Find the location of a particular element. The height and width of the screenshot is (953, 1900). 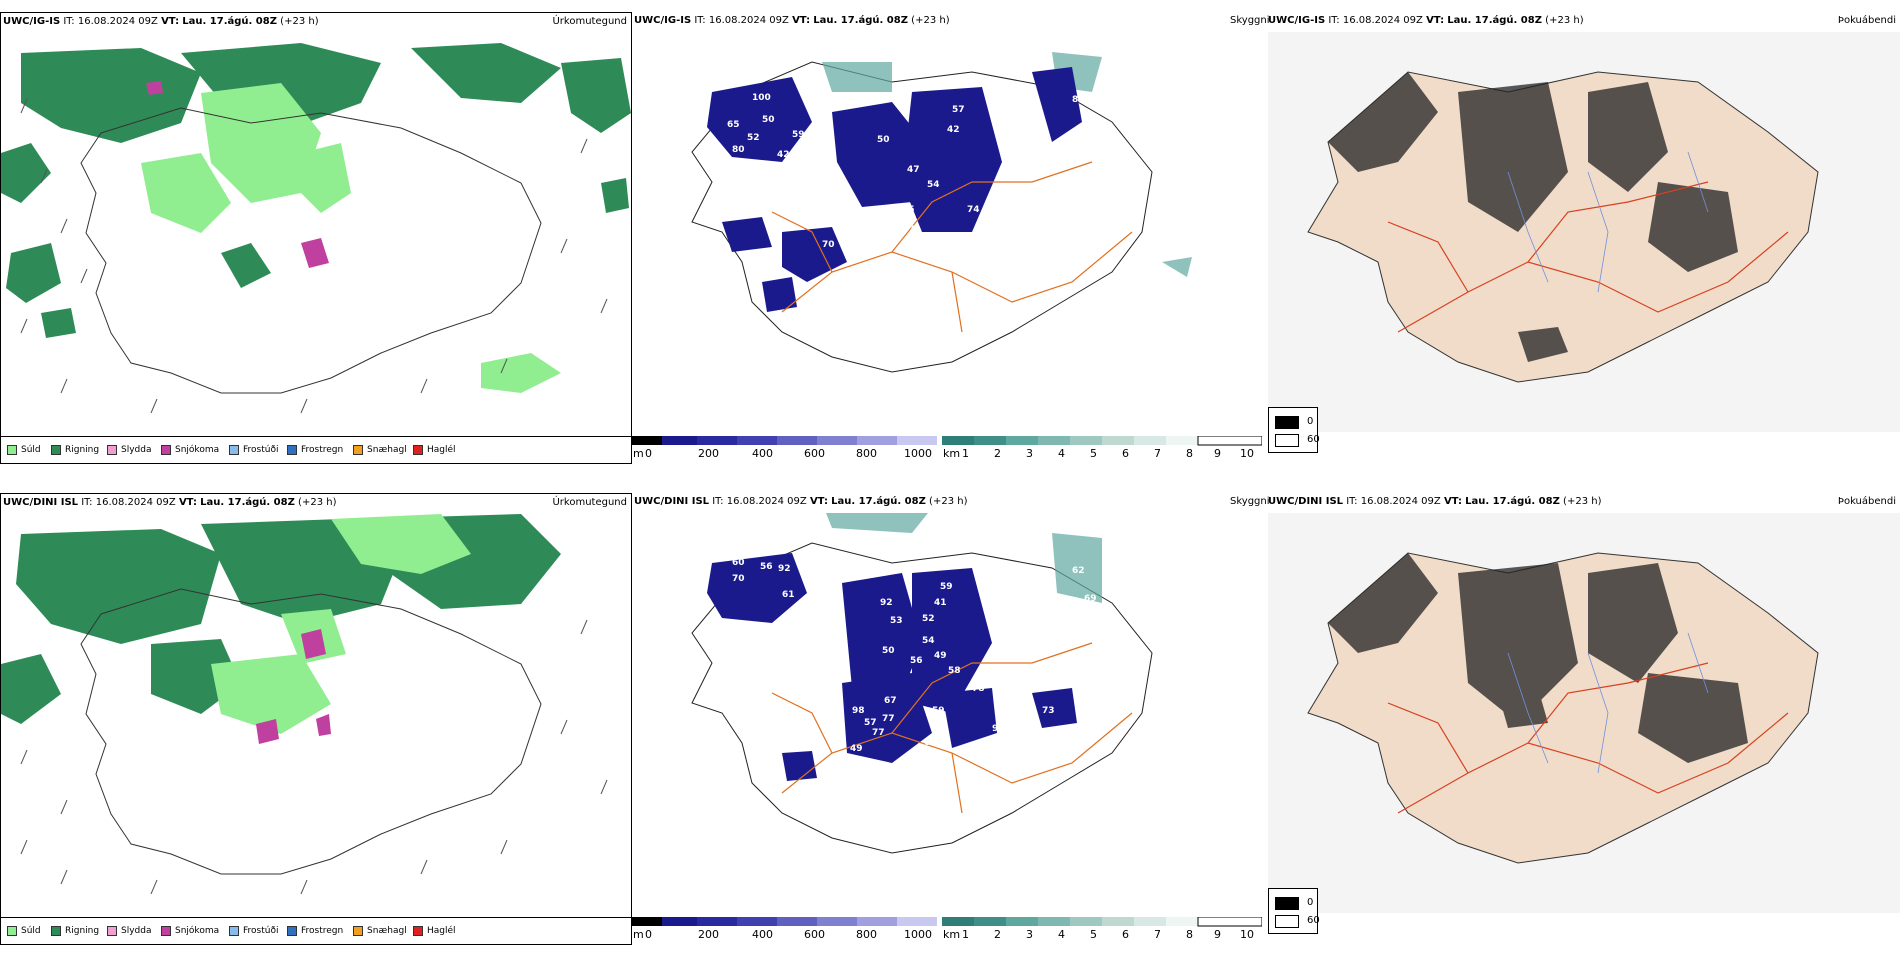

cloud-base-scale: m 0 200 400 600 800 1000 is located at coordinates (784, 448).